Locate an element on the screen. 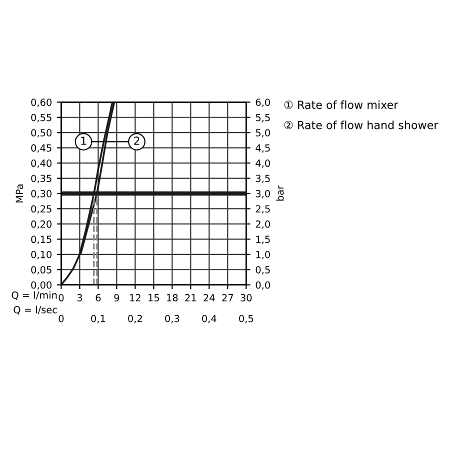 The width and height of the screenshot is (450, 450). y-axis-title: MPa is located at coordinates (20, 193).